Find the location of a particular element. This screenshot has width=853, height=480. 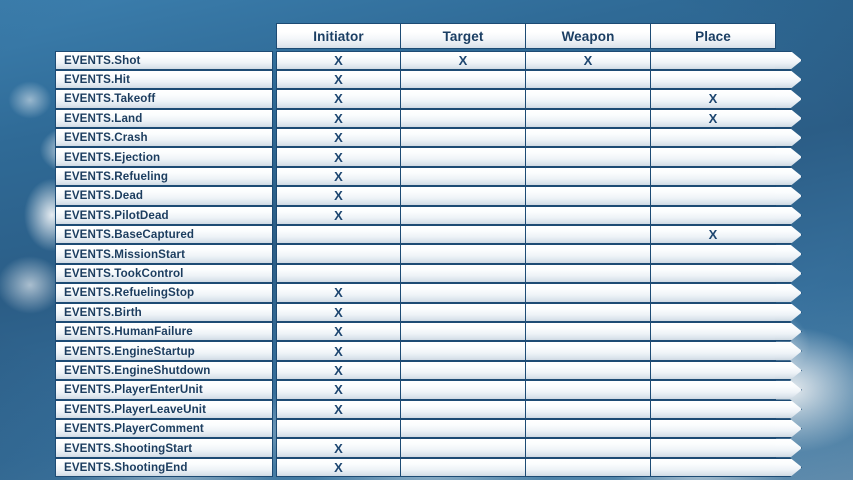

table-row: EVENTS.Hit X is located at coordinates (430, 79).